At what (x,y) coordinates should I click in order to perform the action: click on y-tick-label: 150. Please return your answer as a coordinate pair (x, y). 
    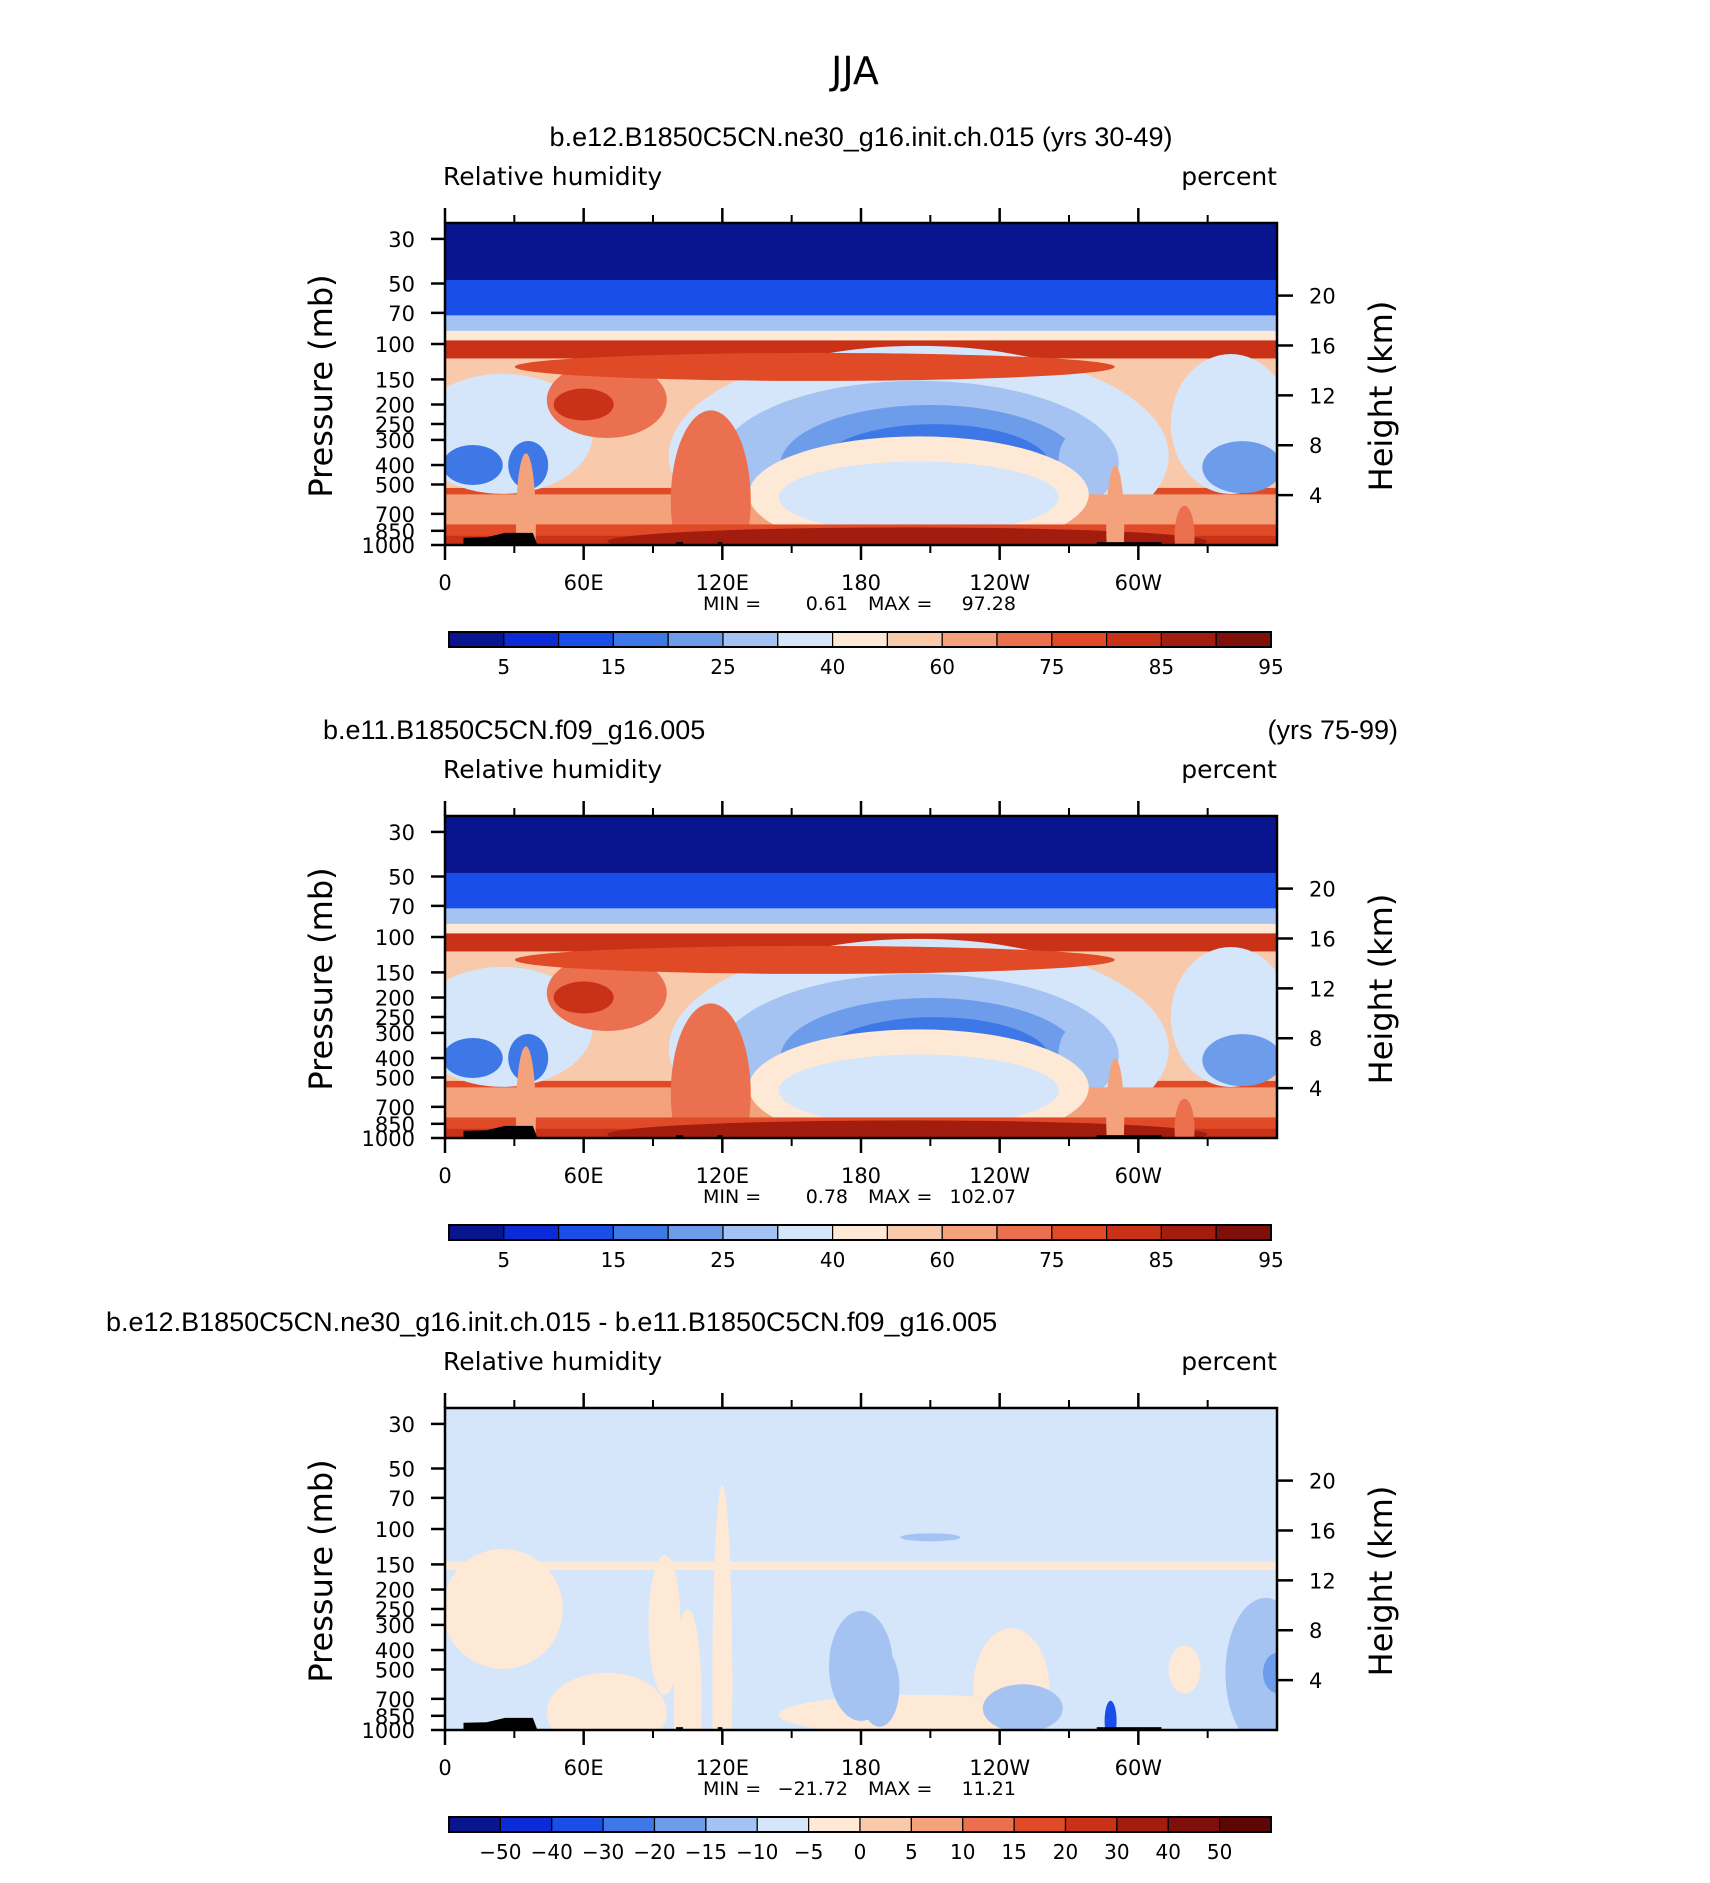
    Looking at the image, I should click on (395, 973).